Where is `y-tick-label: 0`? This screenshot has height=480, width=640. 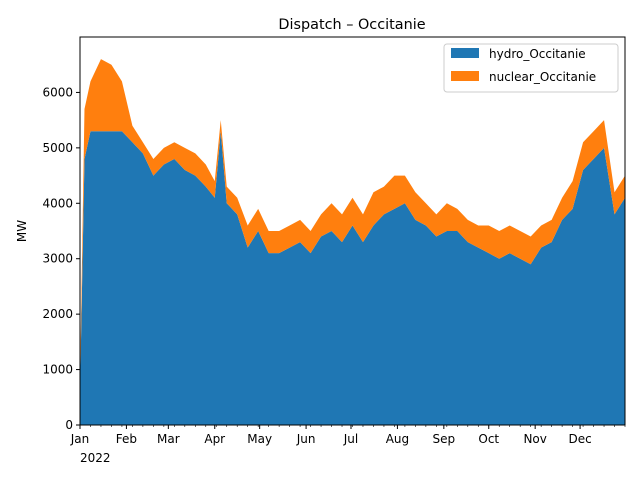
y-tick-label: 0 is located at coordinates (69, 425).